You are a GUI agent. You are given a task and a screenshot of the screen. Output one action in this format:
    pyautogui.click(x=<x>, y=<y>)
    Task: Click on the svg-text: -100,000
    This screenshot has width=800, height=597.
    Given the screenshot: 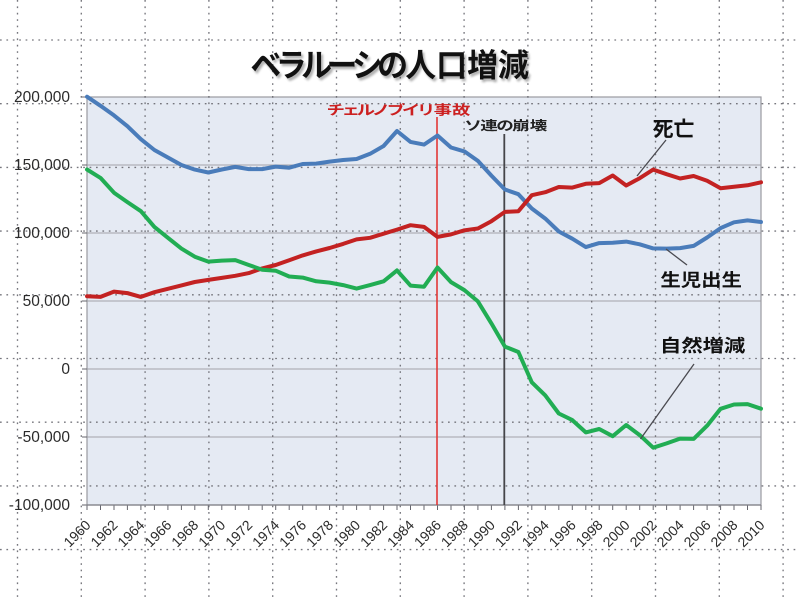 What is the action you would take?
    pyautogui.click(x=40, y=505)
    